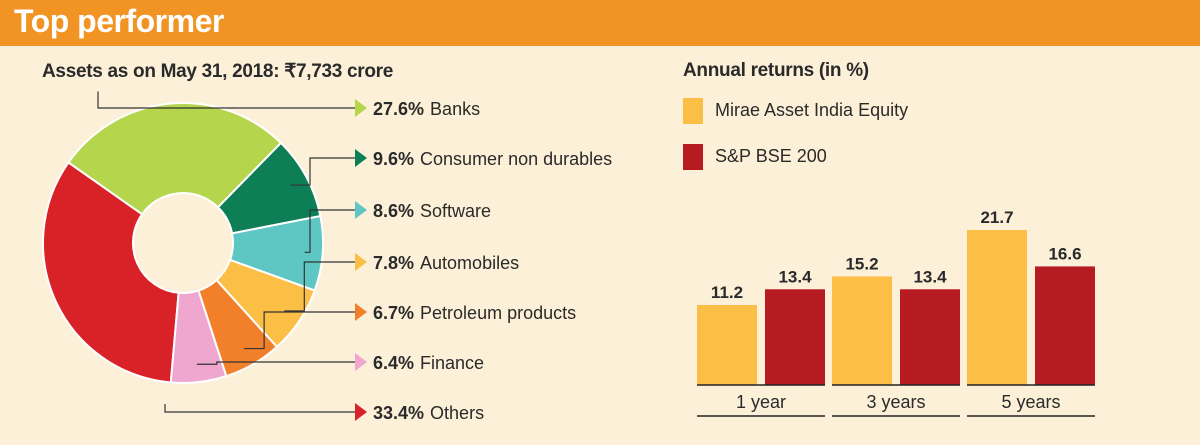 The height and width of the screenshot is (445, 1200). Describe the element at coordinates (218, 71) in the screenshot. I see `donut-chart-title: Assets as on May 31, 2018: ₹7,733 crore` at that location.